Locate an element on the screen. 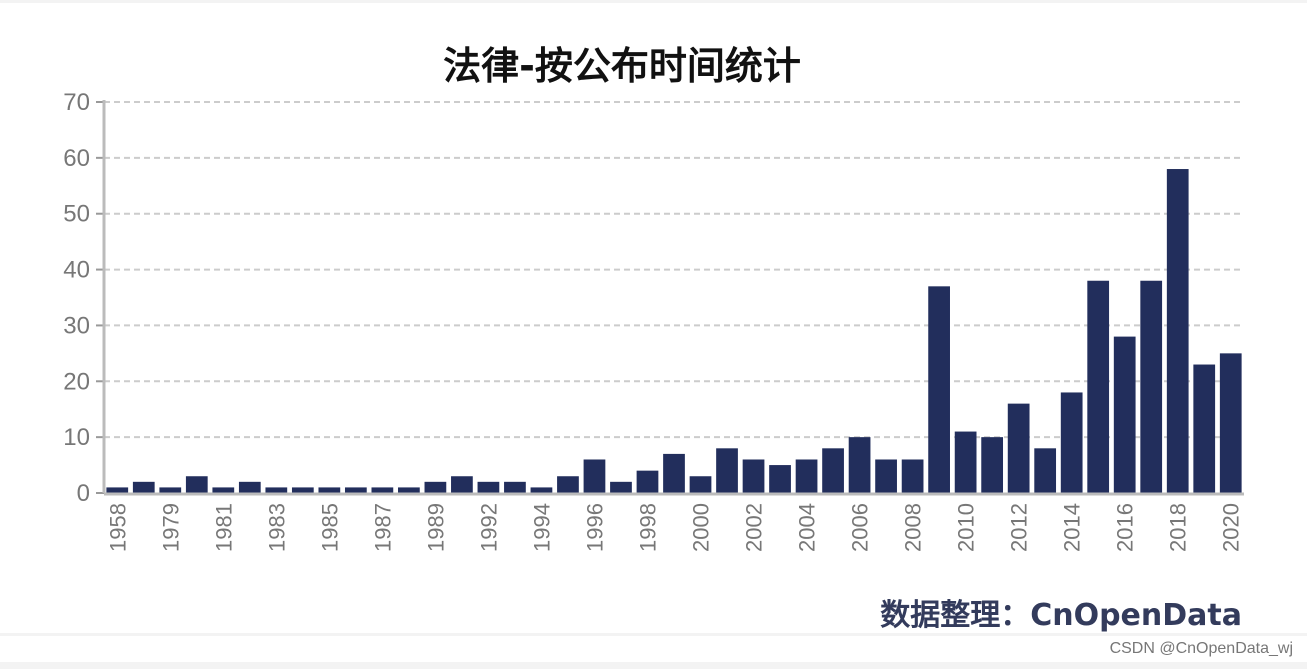 The width and height of the screenshot is (1307, 669). bar-2009 is located at coordinates (939, 389).